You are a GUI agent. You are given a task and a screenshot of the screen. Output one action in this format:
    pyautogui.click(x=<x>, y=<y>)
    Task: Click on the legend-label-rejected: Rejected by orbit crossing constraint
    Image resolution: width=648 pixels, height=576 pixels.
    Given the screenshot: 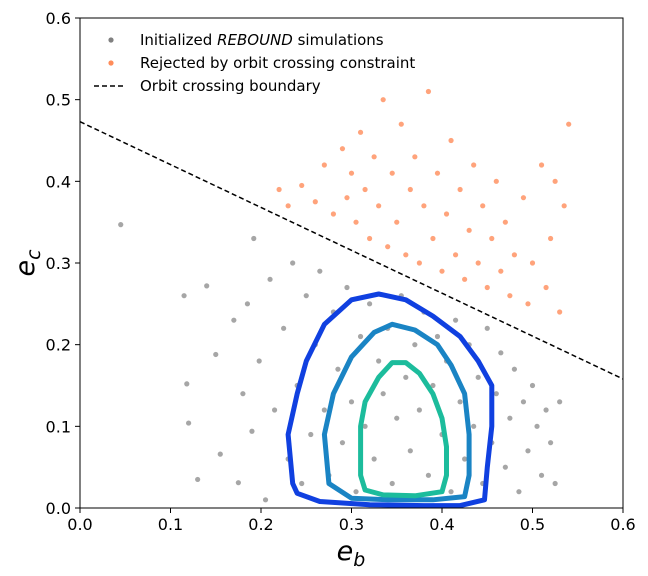 What is the action you would take?
    pyautogui.click(x=277, y=63)
    